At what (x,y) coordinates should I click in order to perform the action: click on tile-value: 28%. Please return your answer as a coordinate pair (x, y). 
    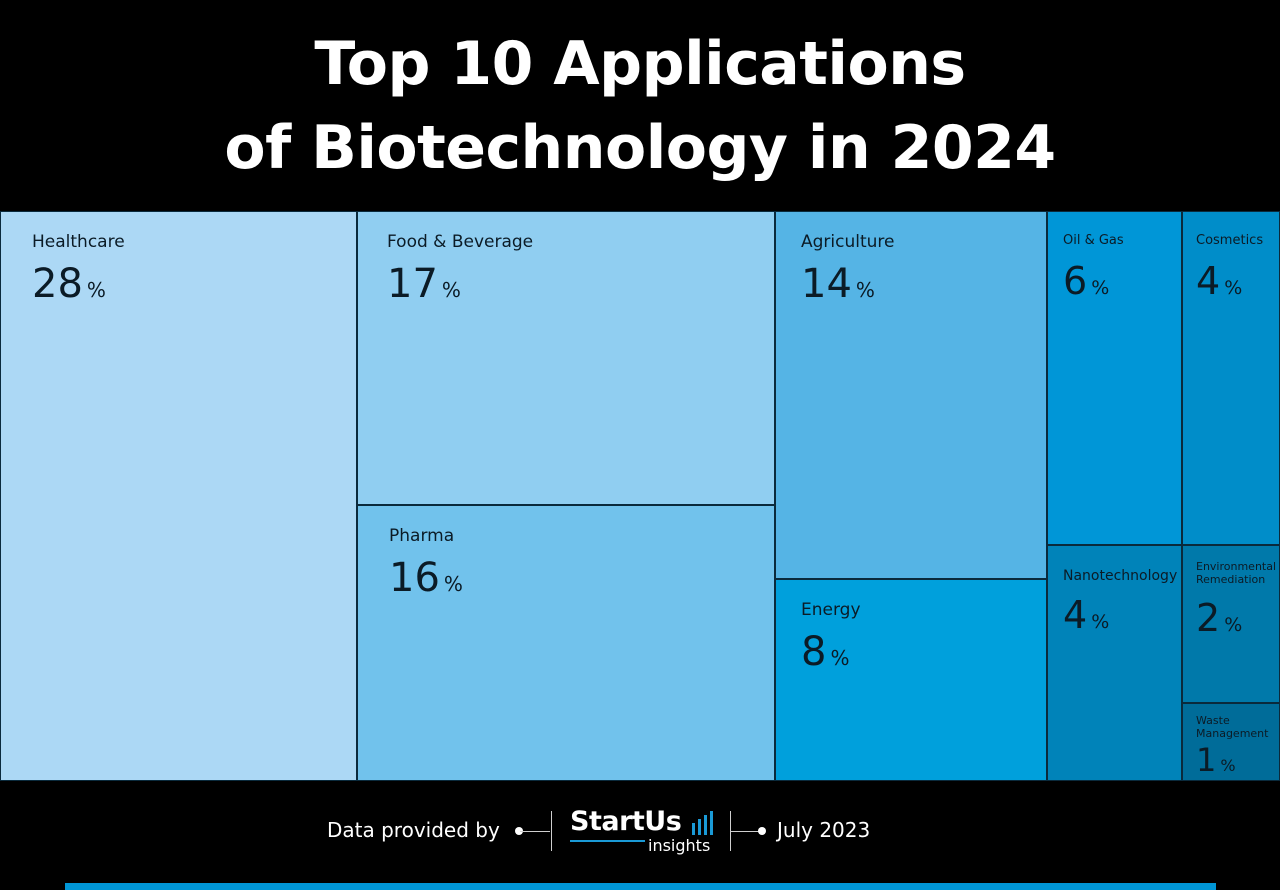
    Looking at the image, I should click on (69, 284).